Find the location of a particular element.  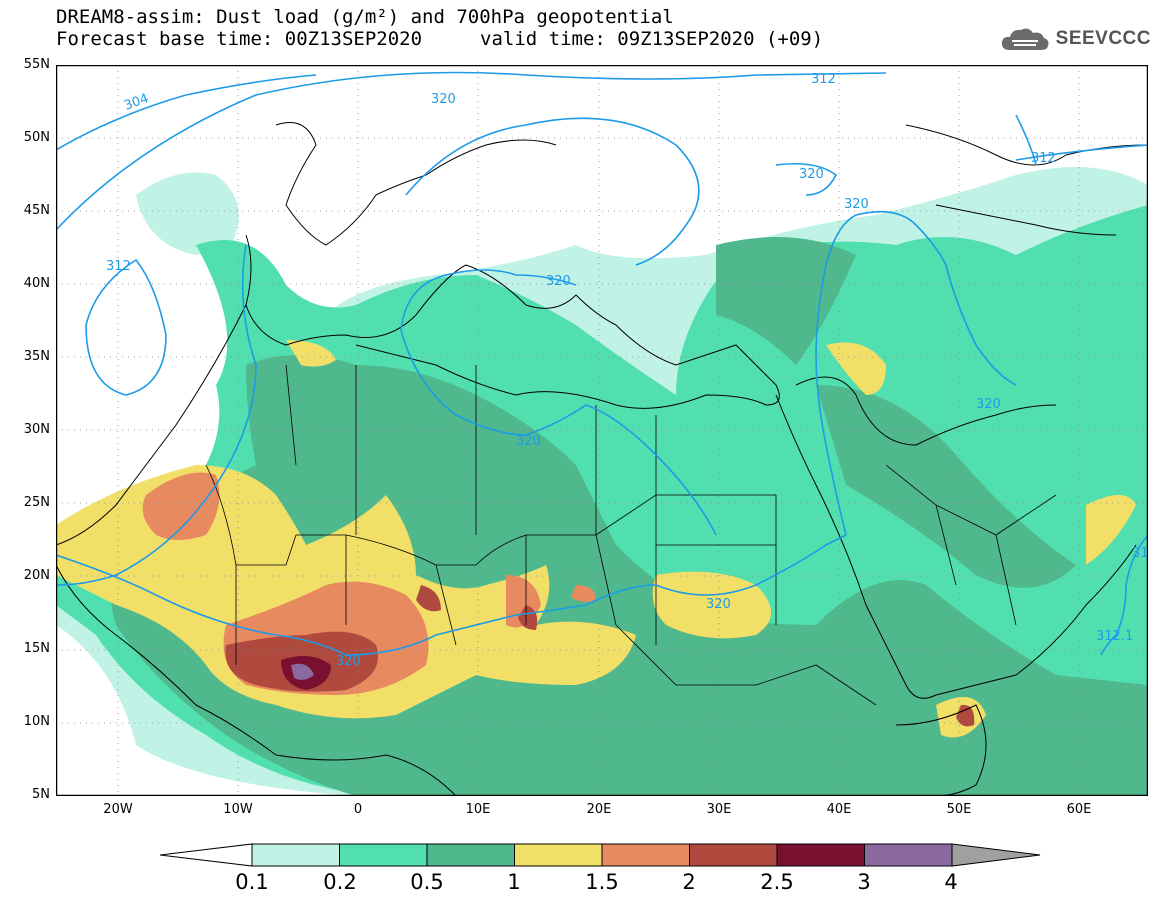

colorbar-label: 1 is located at coordinates (514, 882).